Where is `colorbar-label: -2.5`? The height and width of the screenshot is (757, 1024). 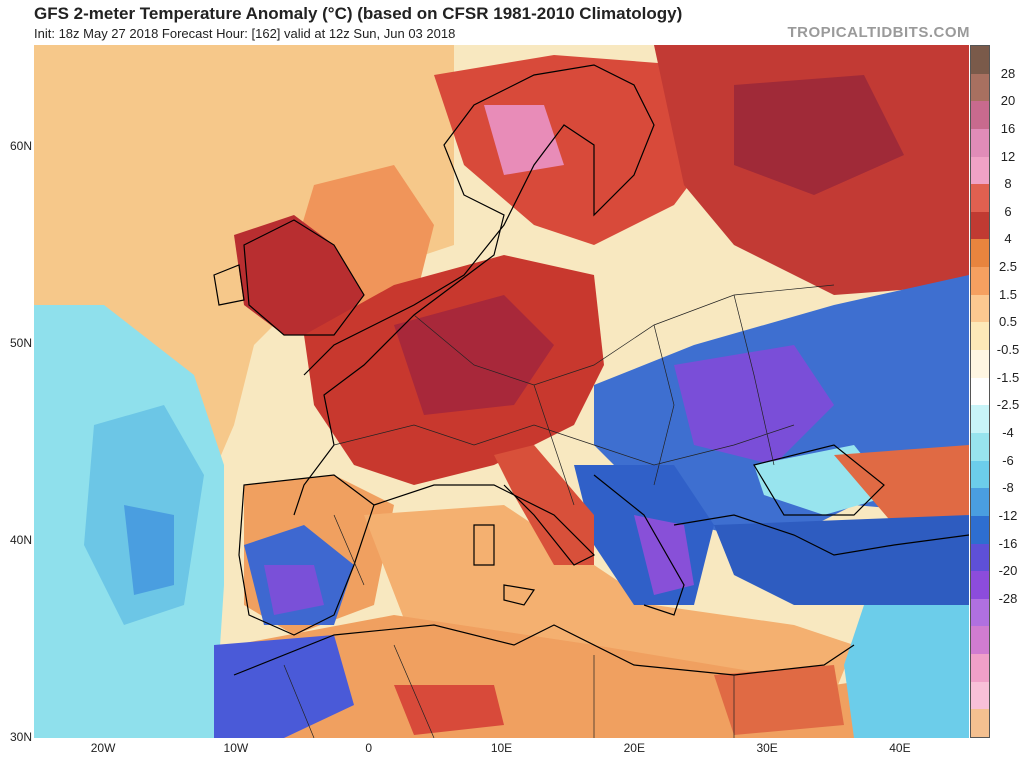 colorbar-label: -2.5 is located at coordinates (1008, 405).